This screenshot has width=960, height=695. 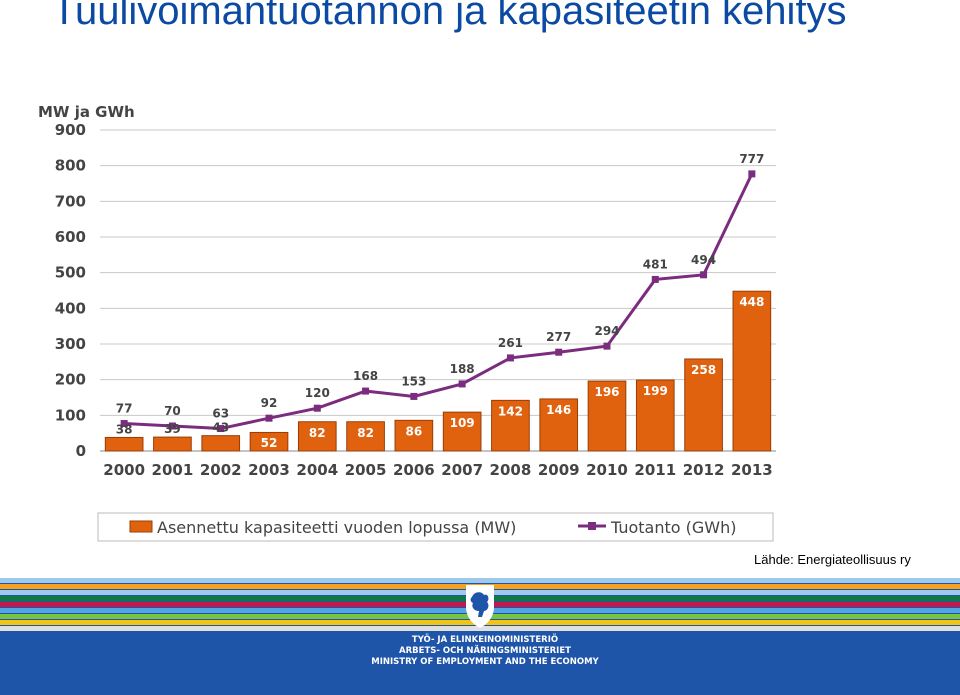 What do you see at coordinates (221, 470) in the screenshot?
I see `x-tick-label: 2002` at bounding box center [221, 470].